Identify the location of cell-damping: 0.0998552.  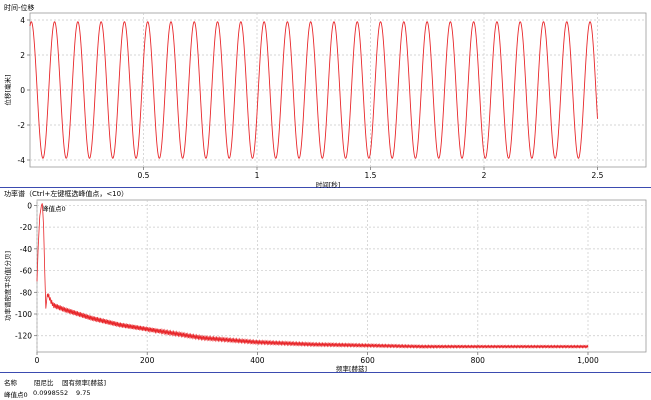
(51, 393).